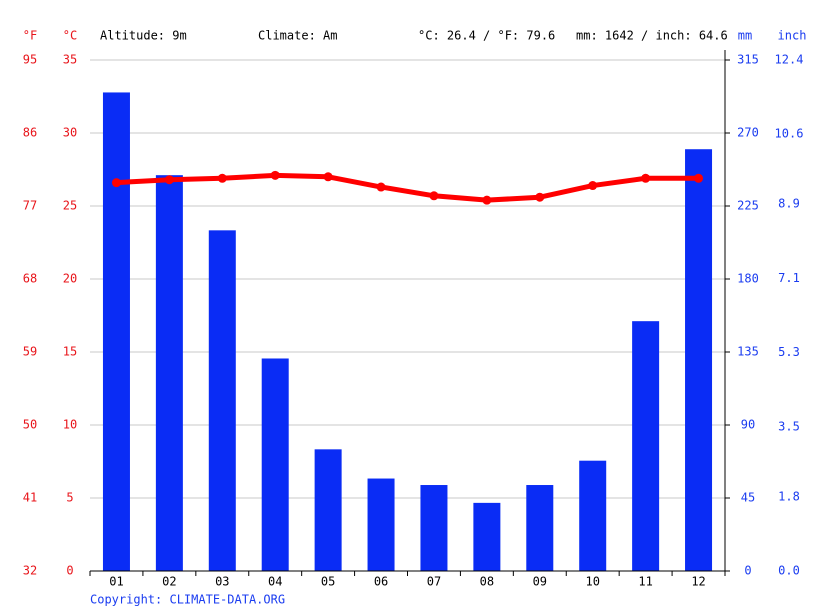 This screenshot has width=815, height=611. I want to click on y-tick-label: 0, so click(69, 571).